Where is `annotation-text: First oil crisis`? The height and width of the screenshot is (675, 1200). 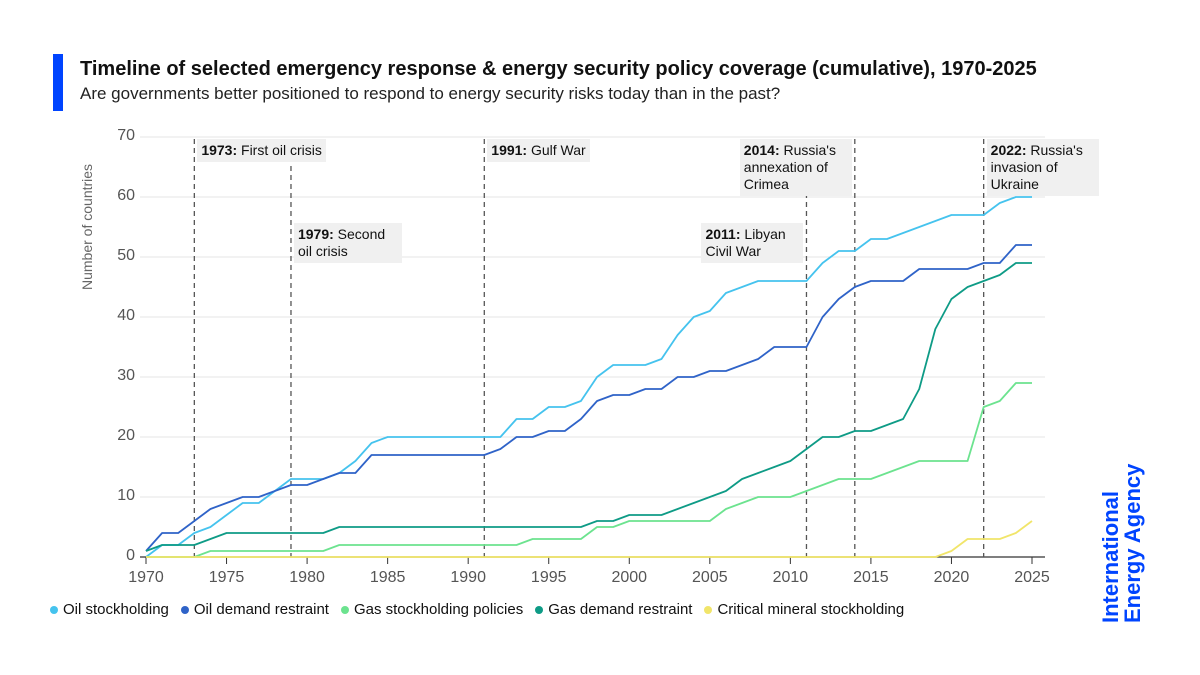 annotation-text: First oil crisis is located at coordinates (279, 150).